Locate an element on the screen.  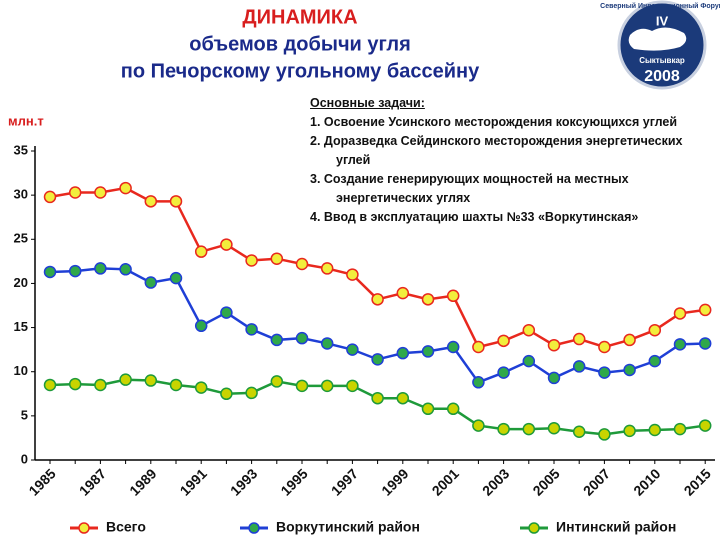
x-tick-label: 2003 is located at coordinates (495, 481).